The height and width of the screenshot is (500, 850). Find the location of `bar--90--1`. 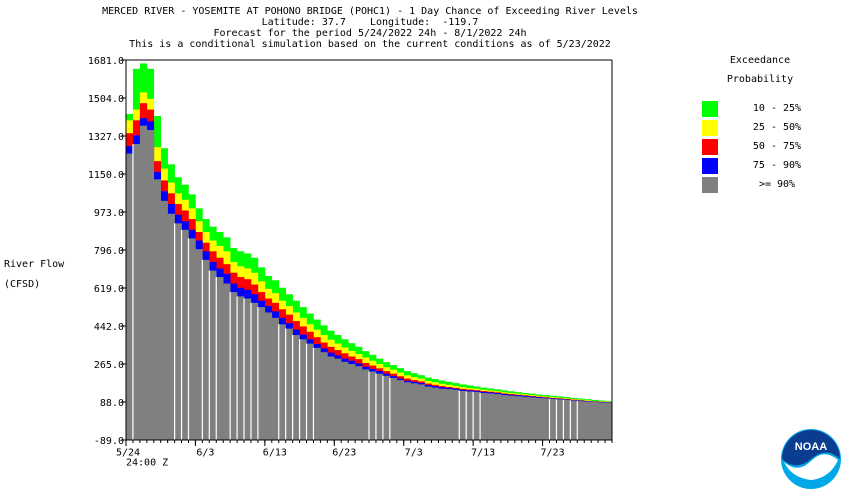

bar--90--1 is located at coordinates (136, 292).